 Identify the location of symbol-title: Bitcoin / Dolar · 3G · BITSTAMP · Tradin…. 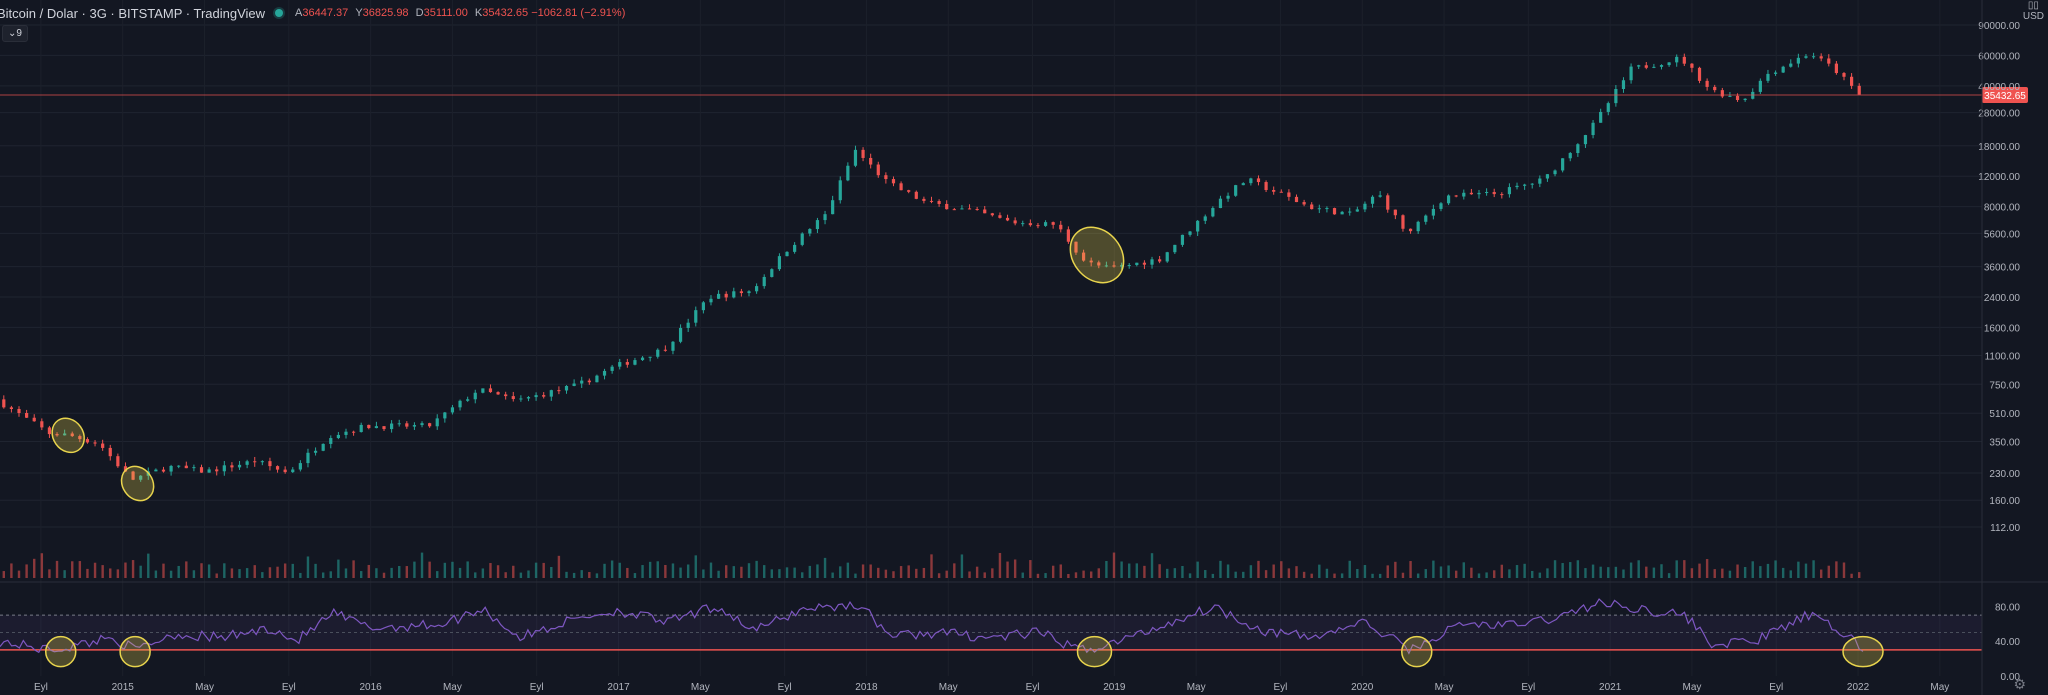
(133, 13).